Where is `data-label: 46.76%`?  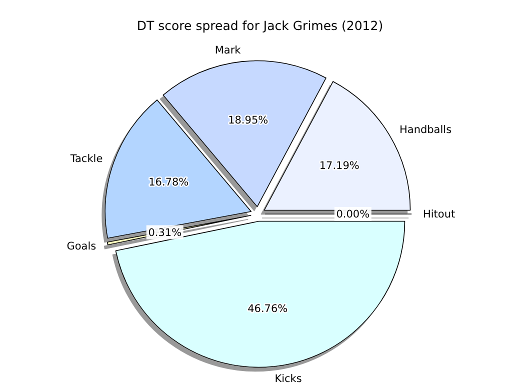 data-label: 46.76% is located at coordinates (268, 309).